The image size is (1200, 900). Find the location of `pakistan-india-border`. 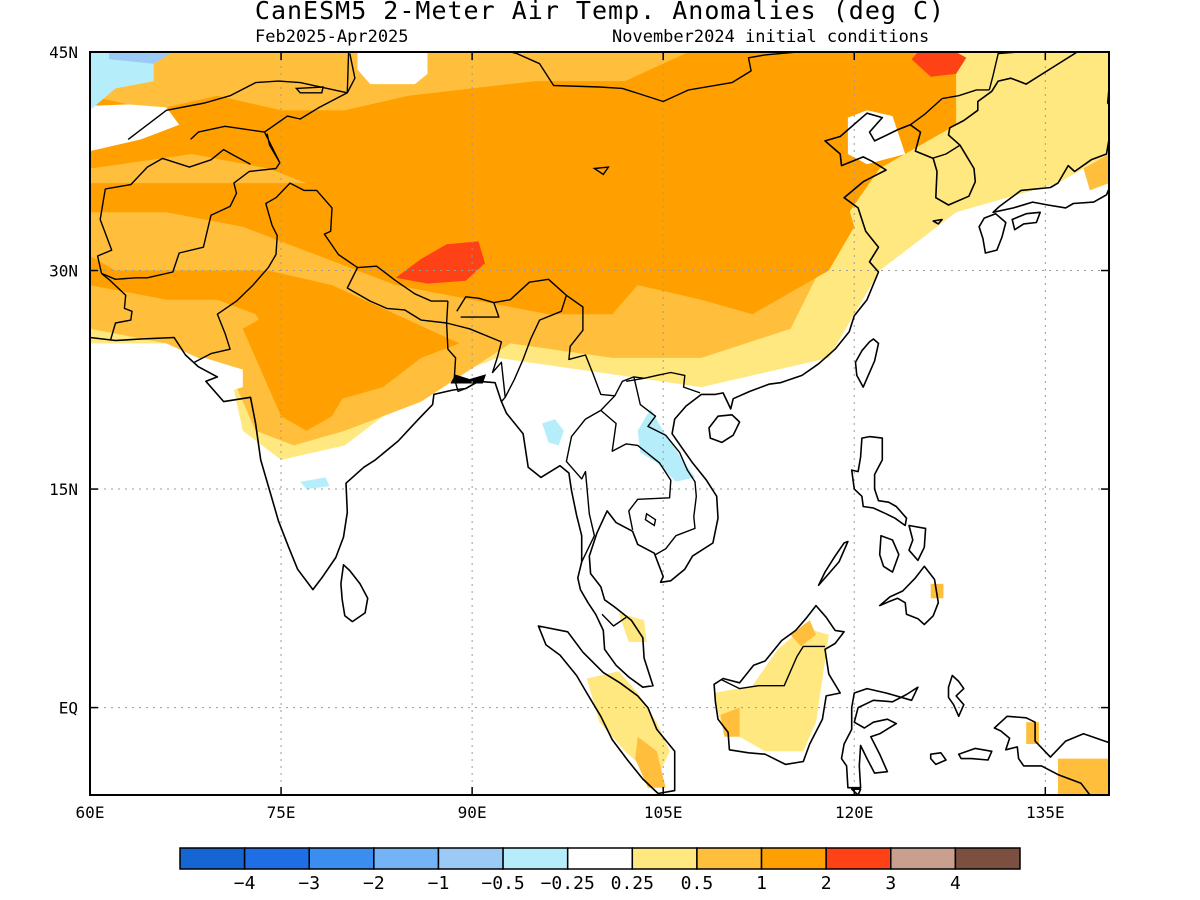

pakistan-india-border is located at coordinates (276, 272).